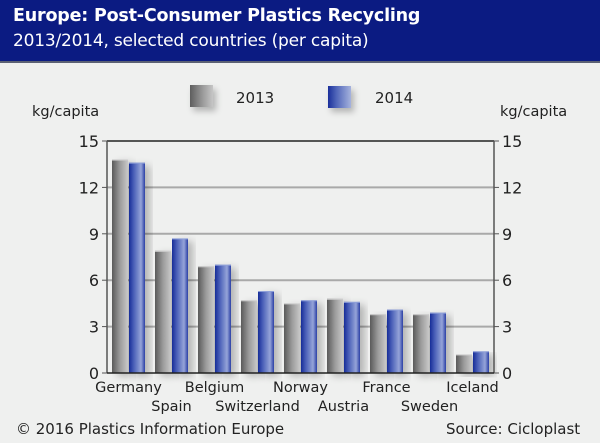 Image resolution: width=600 pixels, height=443 pixels. What do you see at coordinates (507, 234) in the screenshot?
I see `y-tick-label-right: 9` at bounding box center [507, 234].